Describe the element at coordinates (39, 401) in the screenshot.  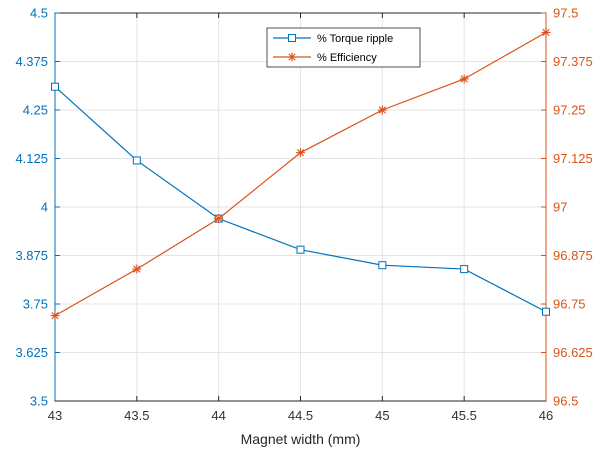
I see `y-left-tick-label: 3.5` at that location.